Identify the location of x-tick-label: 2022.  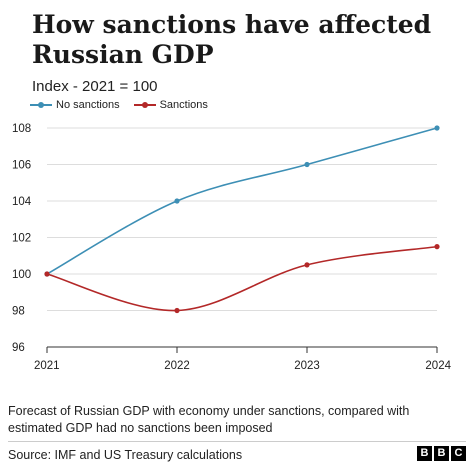
(177, 366).